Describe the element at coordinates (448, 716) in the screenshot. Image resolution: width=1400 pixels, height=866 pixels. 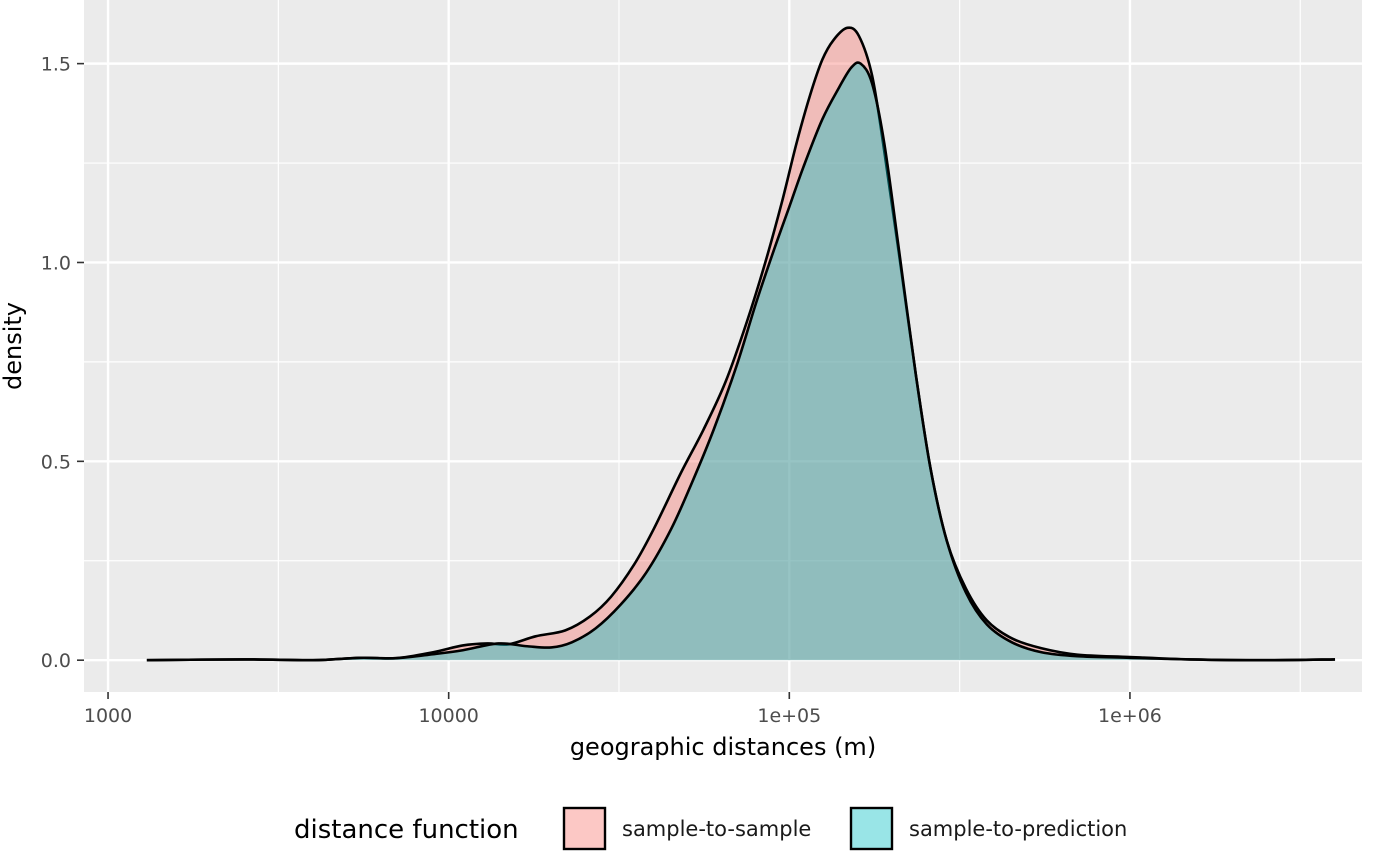
I see `x-tick-label: 10000` at that location.